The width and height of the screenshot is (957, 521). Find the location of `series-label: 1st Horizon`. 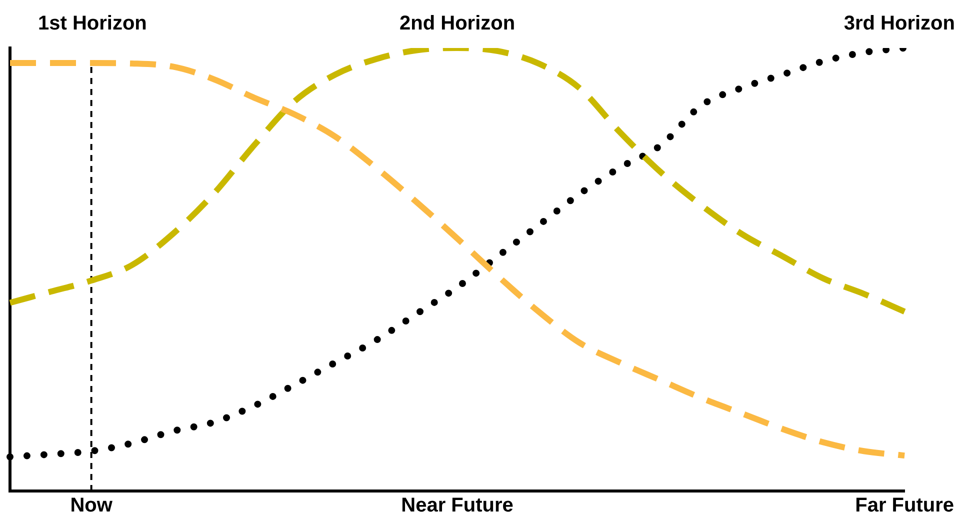

series-label: 1st Horizon is located at coordinates (92, 23).